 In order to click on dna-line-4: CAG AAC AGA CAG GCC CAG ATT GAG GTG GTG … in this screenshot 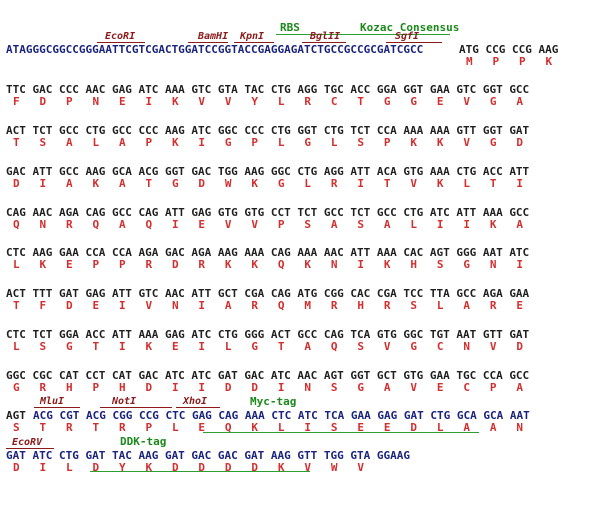, I will do `click(268, 212)`.